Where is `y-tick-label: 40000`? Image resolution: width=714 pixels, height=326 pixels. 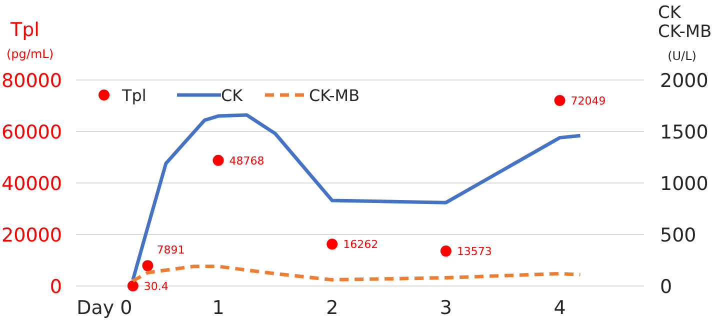
y-tick-label: 40000 is located at coordinates (32, 184).